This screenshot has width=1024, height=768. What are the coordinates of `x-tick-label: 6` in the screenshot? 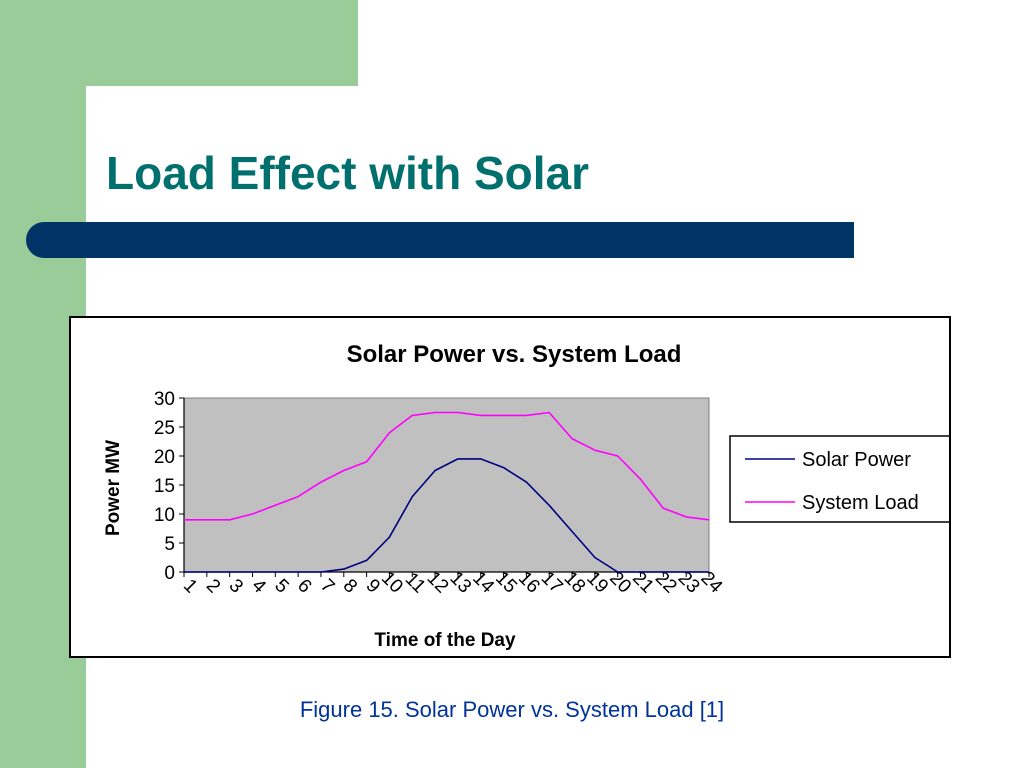 It's located at (304, 586).